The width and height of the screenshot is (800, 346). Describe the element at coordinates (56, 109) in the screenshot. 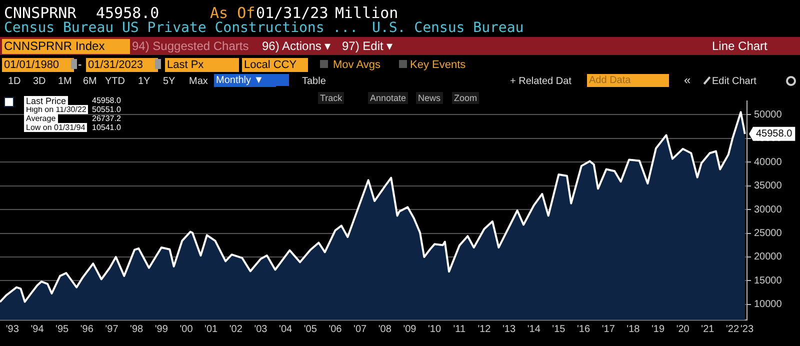

I see `annotation: High on 11/30/22` at that location.